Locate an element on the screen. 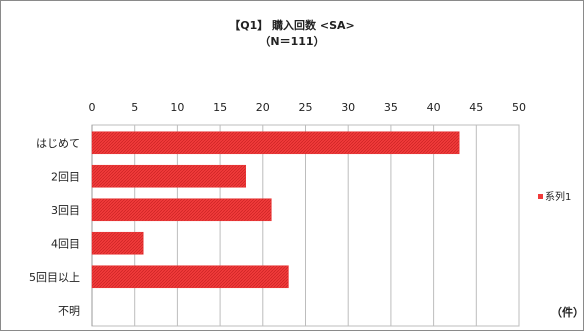  x-tick-label: 50 is located at coordinates (519, 107).